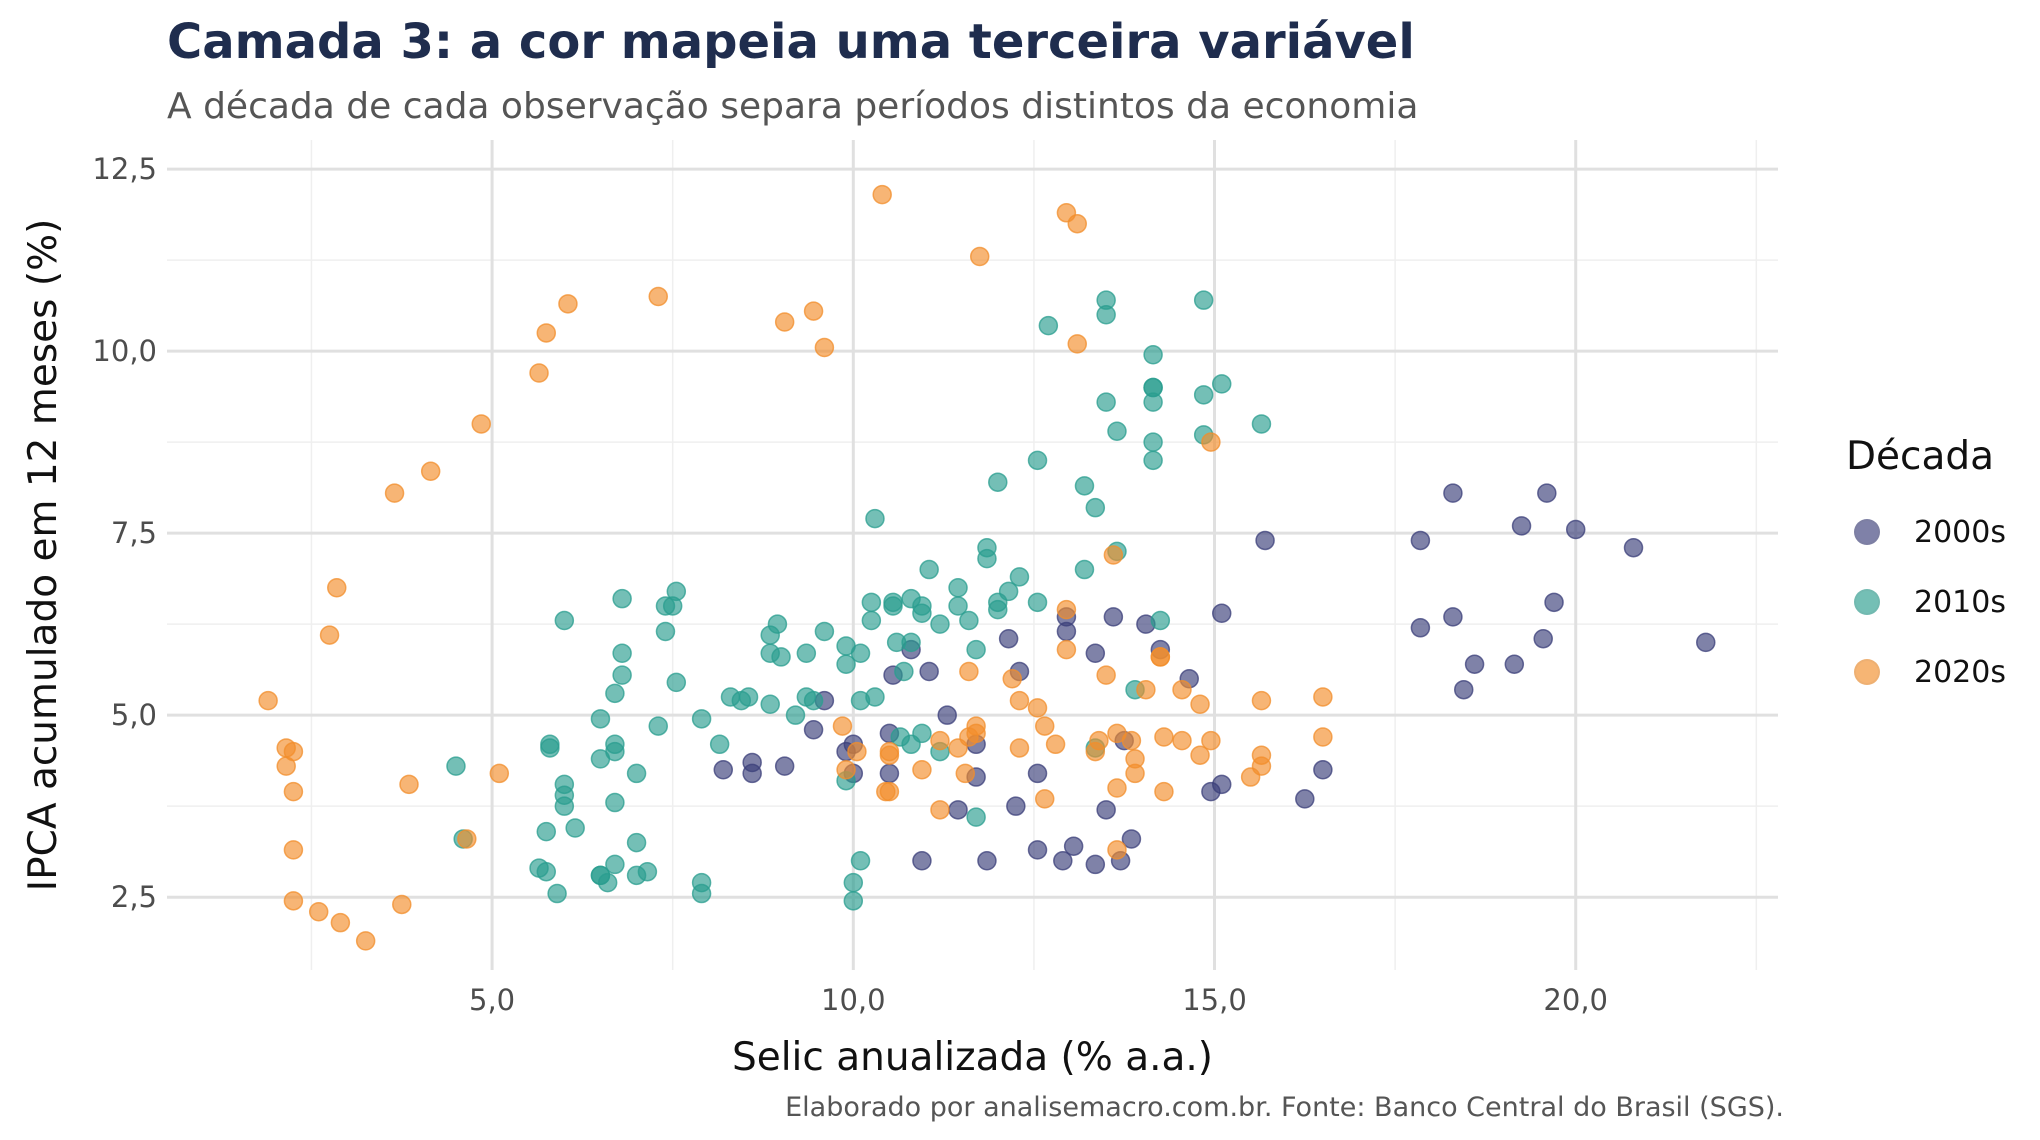 The image size is (2040, 1140). Describe the element at coordinates (972, 1057) in the screenshot. I see `x-axis-label: Selic anualizada (% a.a.)` at that location.